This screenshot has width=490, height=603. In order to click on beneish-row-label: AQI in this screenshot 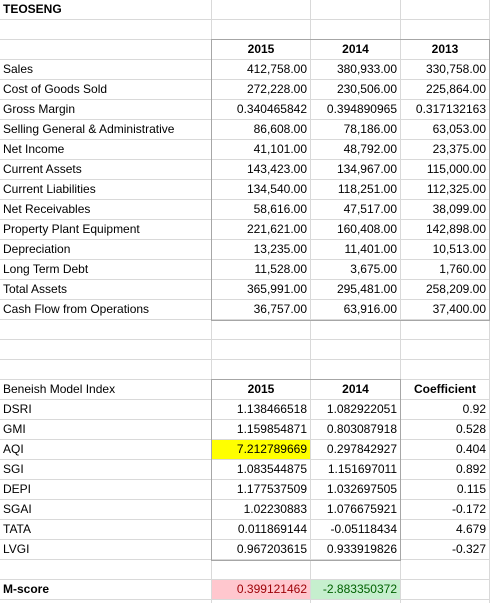, I will do `click(13, 449)`.